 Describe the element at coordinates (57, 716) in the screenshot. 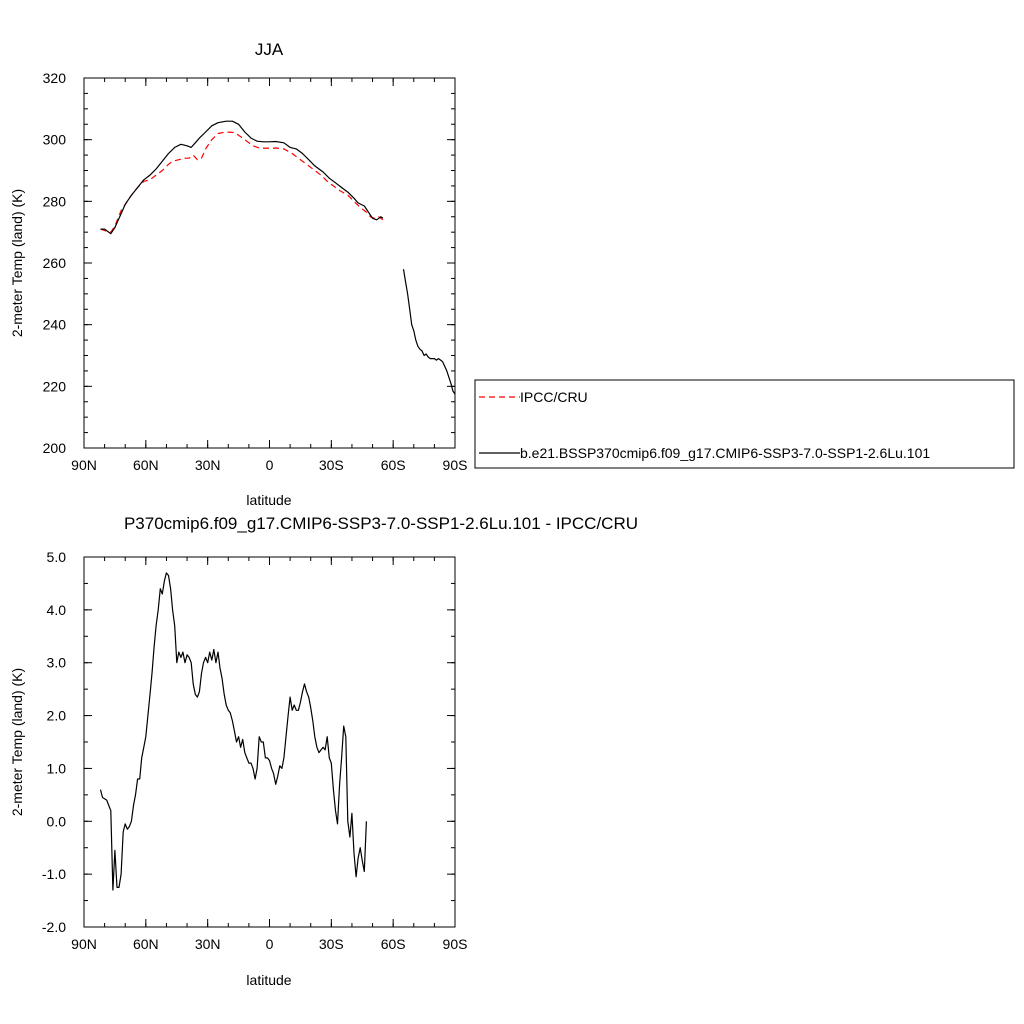

I see `y-tick-label: 2.0` at that location.